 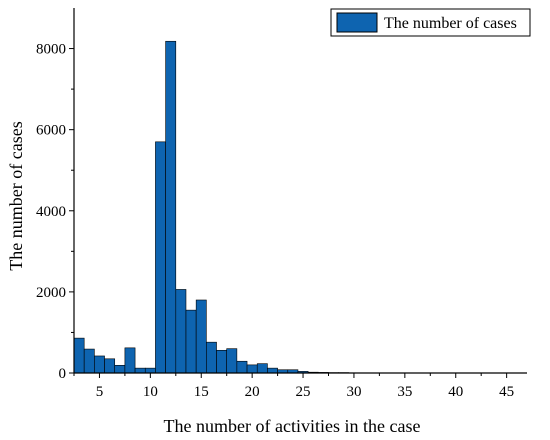 I want to click on x-axis-title: The number of activities in the case, so click(x=292, y=426).